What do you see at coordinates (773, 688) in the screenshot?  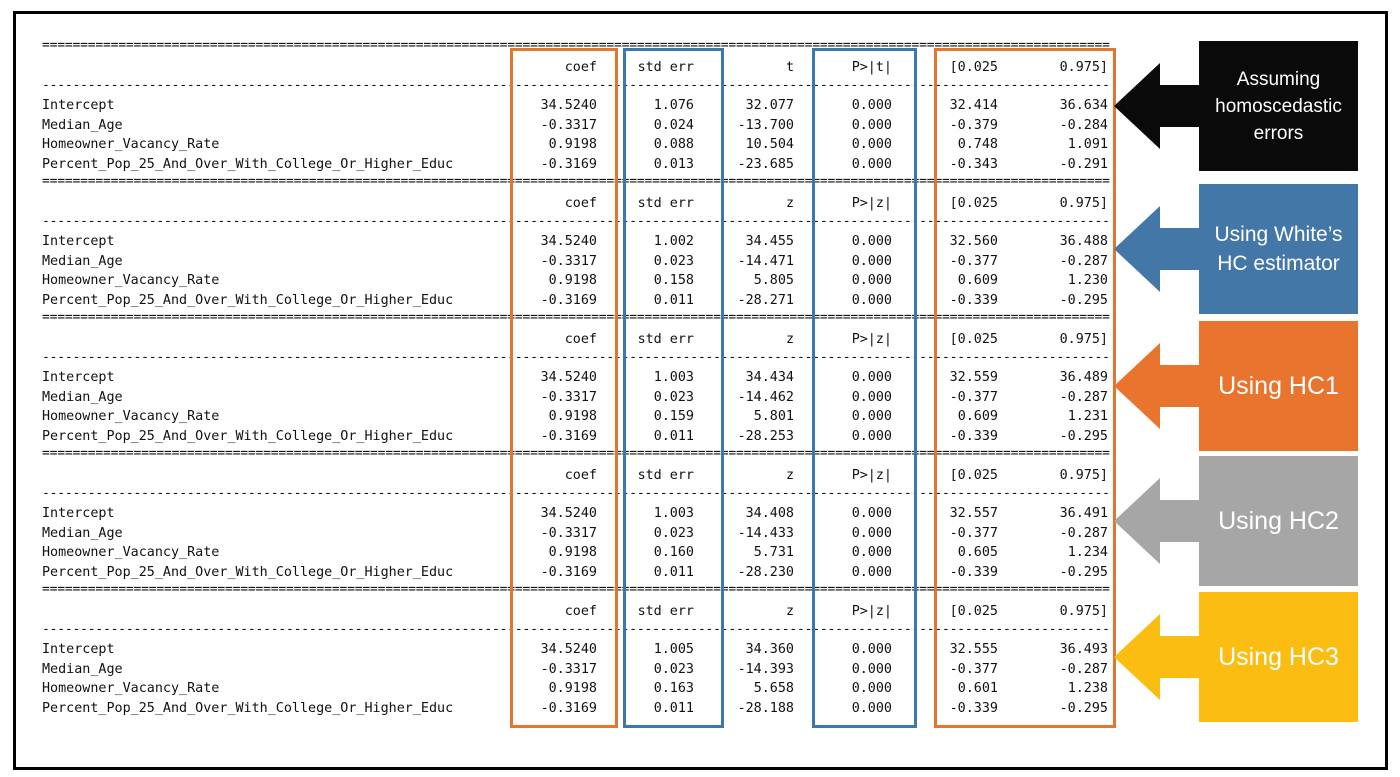 I see `statistic-value: 5.658` at bounding box center [773, 688].